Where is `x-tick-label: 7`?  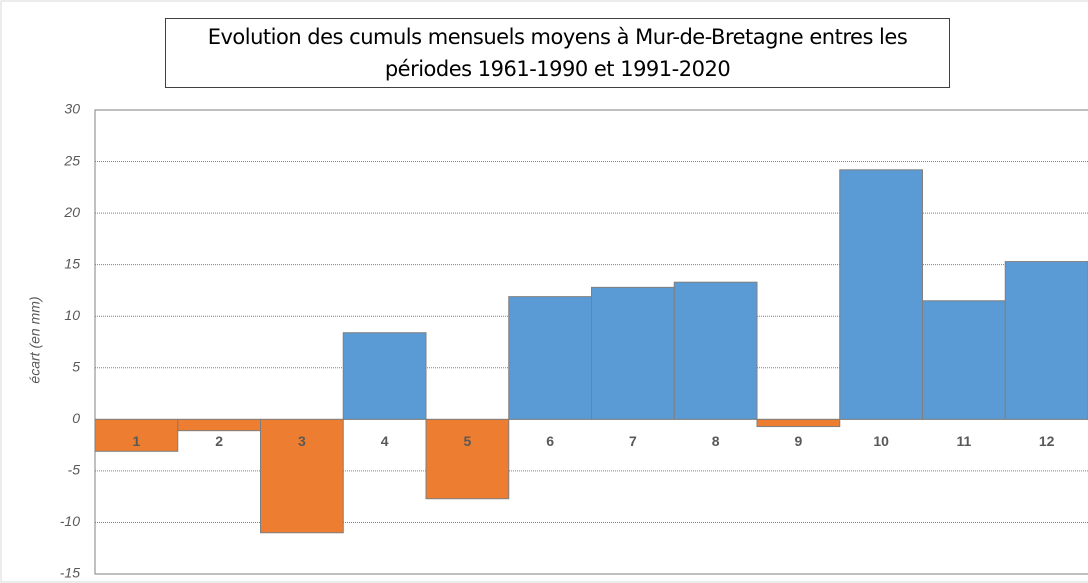
x-tick-label: 7 is located at coordinates (633, 441).